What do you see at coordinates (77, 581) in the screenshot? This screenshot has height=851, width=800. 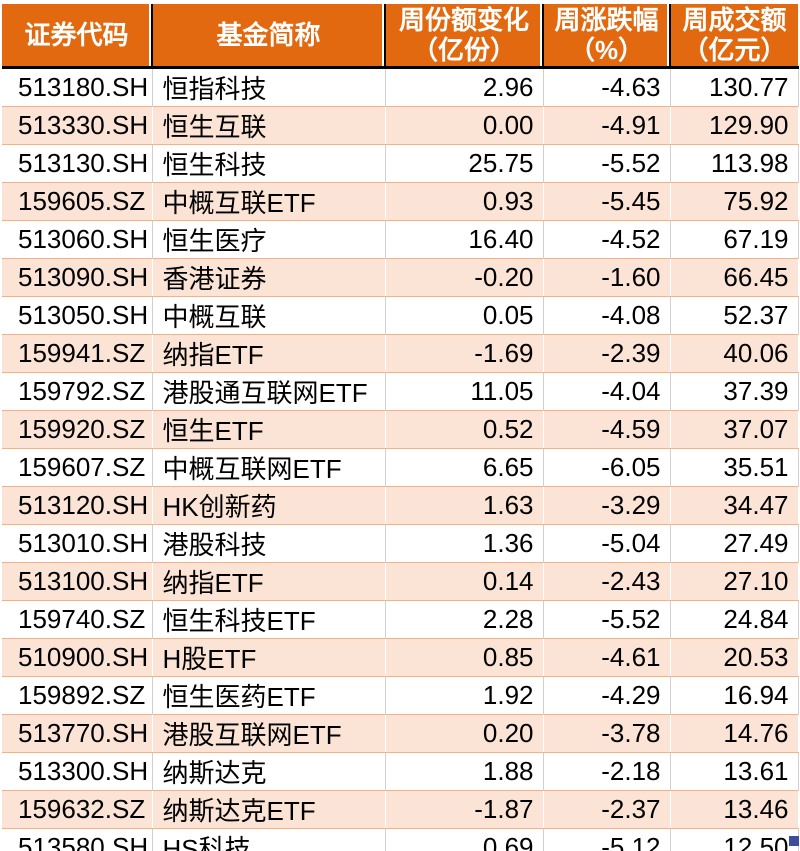 I see `cell-code: 513100.SH` at bounding box center [77, 581].